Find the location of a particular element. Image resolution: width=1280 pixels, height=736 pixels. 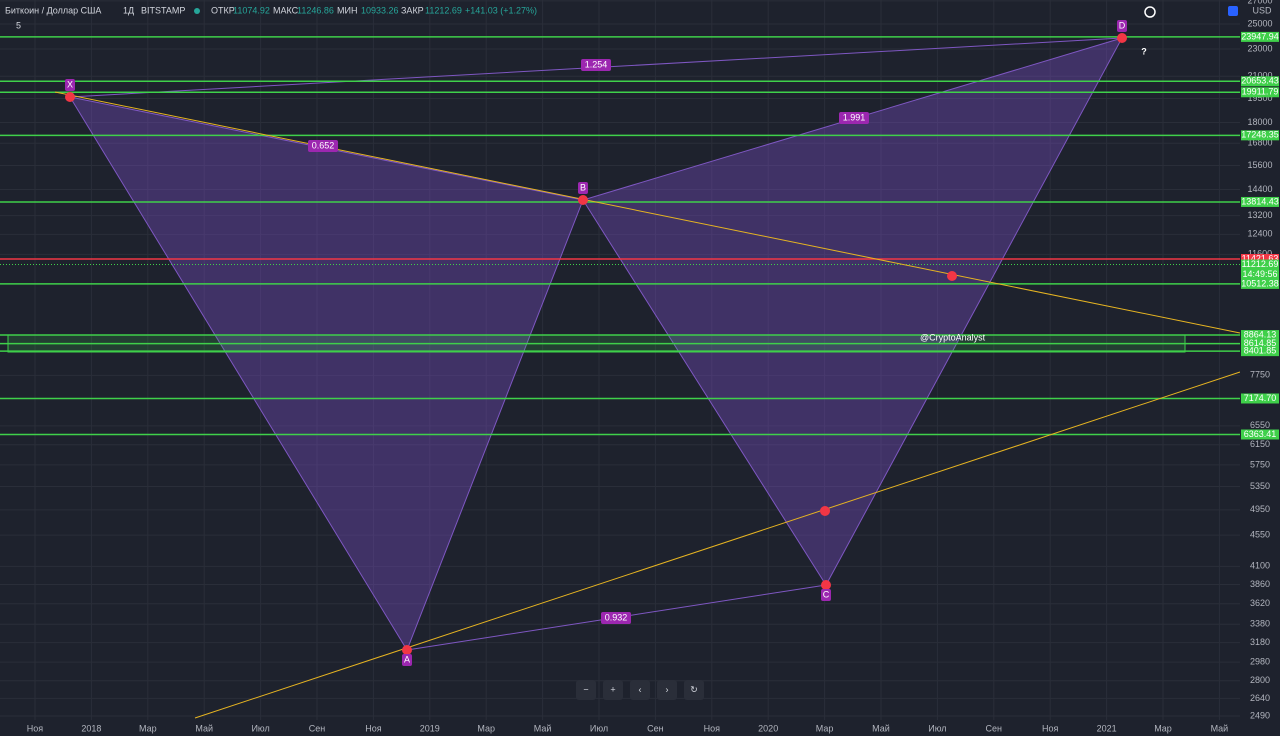

exchange: BITSTAMP is located at coordinates (163, 10).